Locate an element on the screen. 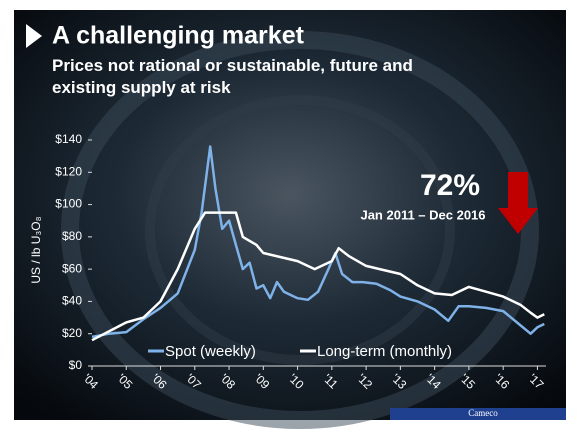 The height and width of the screenshot is (433, 580). y-tick-label: $120 is located at coordinates (68, 171).